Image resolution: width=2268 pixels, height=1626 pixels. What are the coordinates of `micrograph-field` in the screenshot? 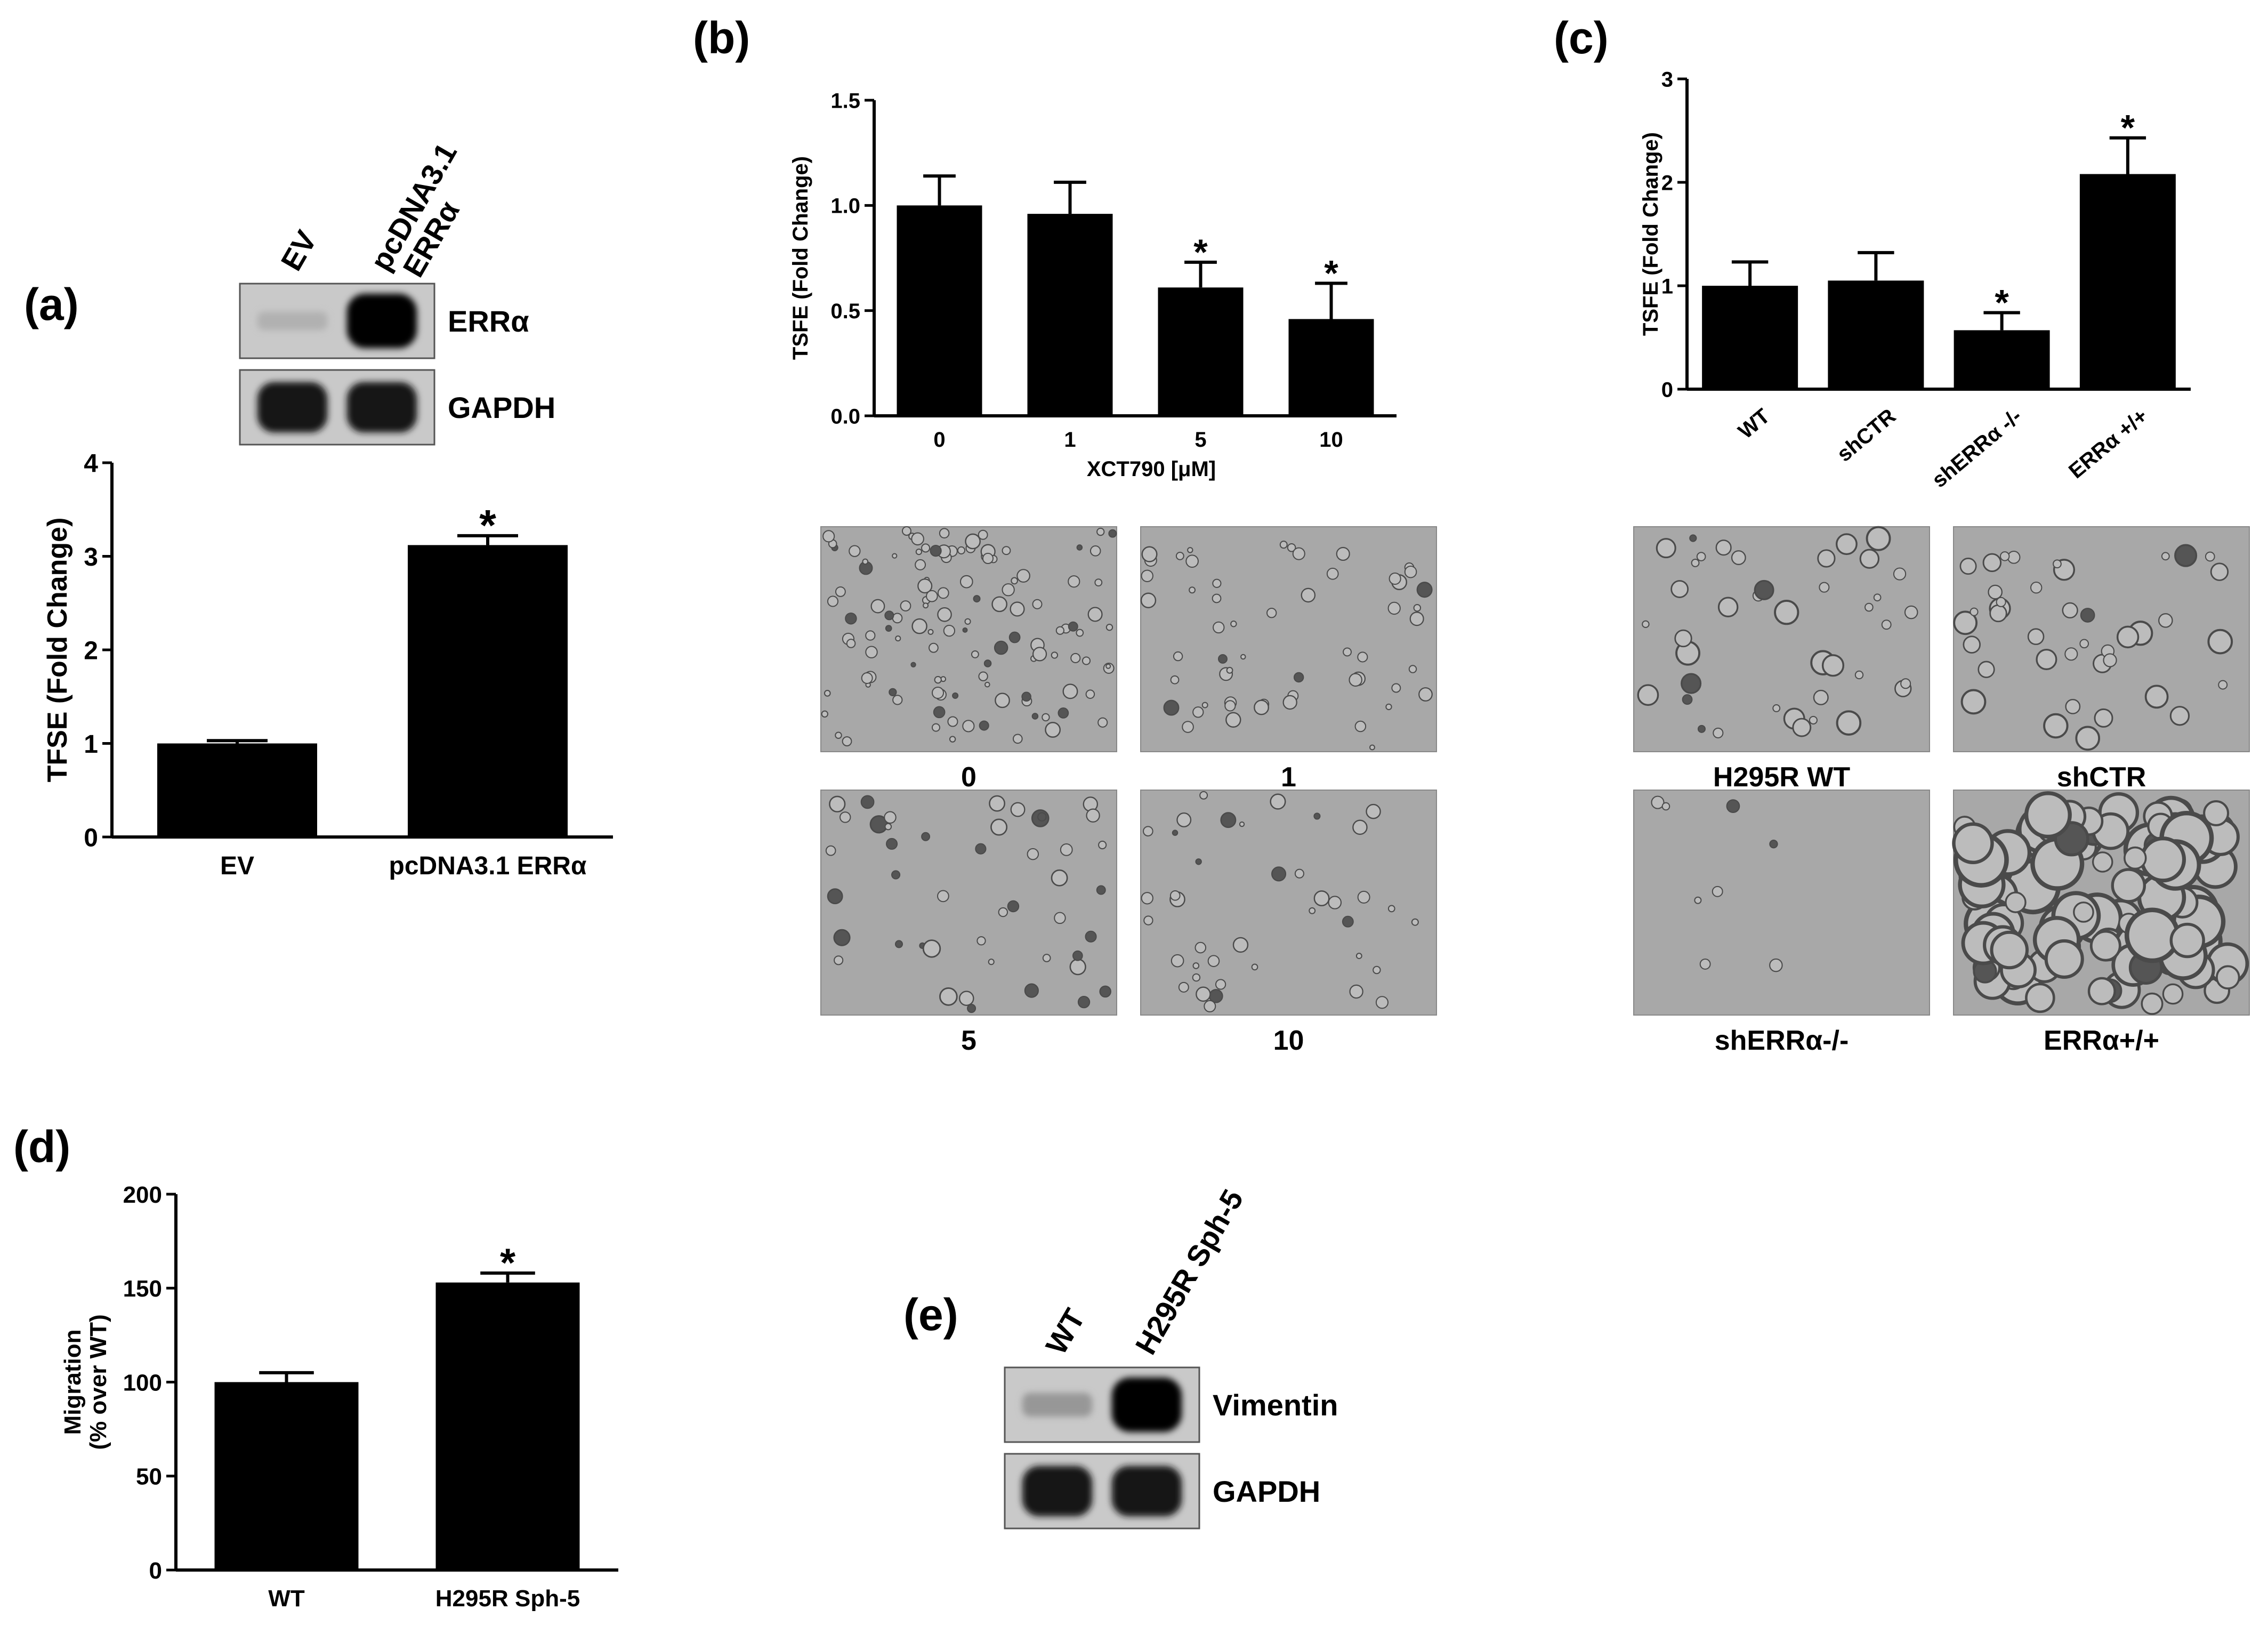 It's located at (1289, 903).